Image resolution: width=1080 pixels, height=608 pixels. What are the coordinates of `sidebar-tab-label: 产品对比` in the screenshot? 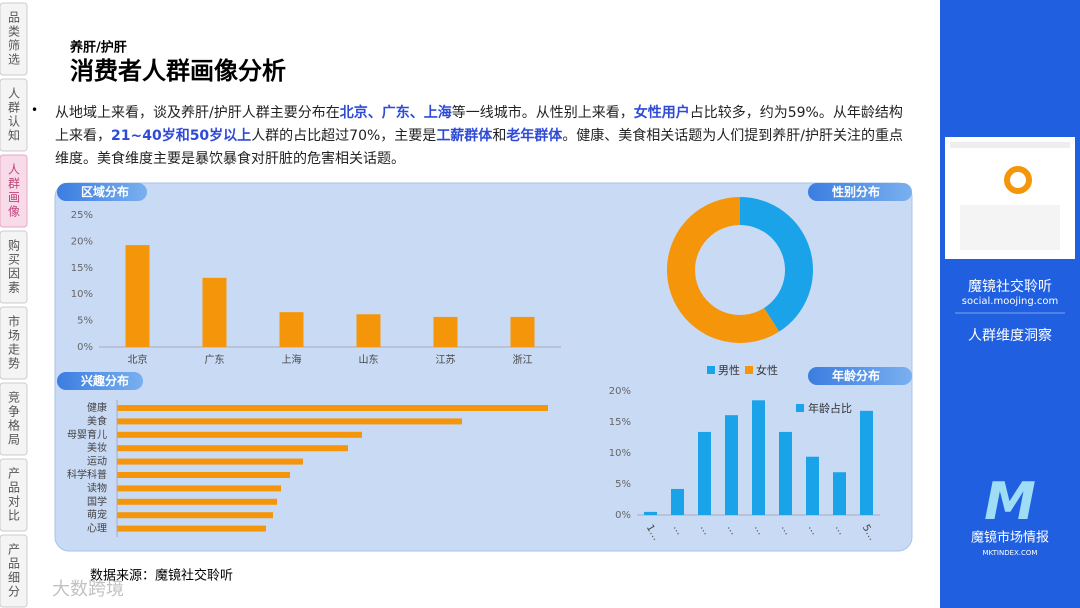 It's located at (14, 495).